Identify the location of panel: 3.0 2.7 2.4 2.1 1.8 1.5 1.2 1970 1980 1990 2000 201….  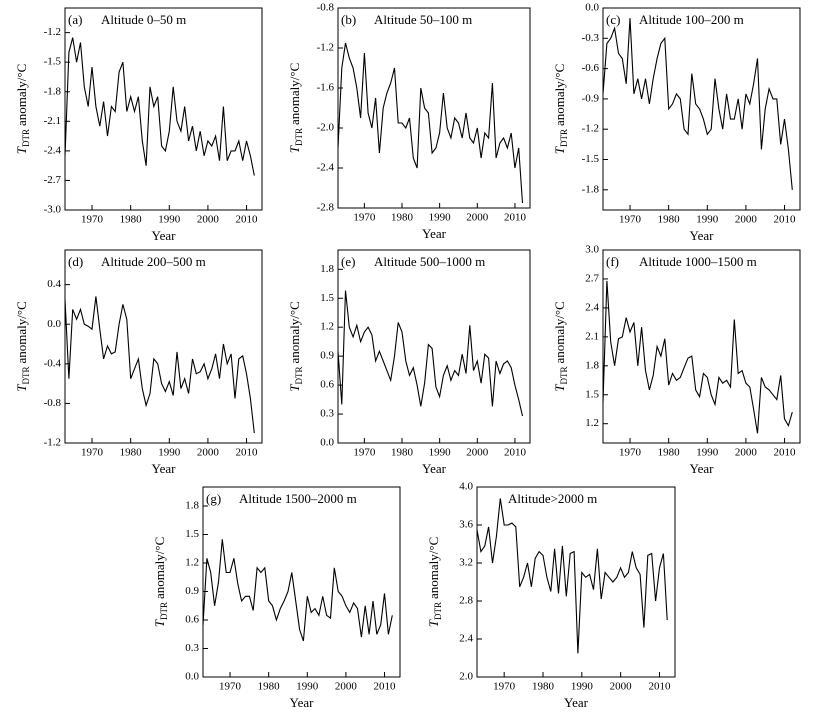
(676, 360).